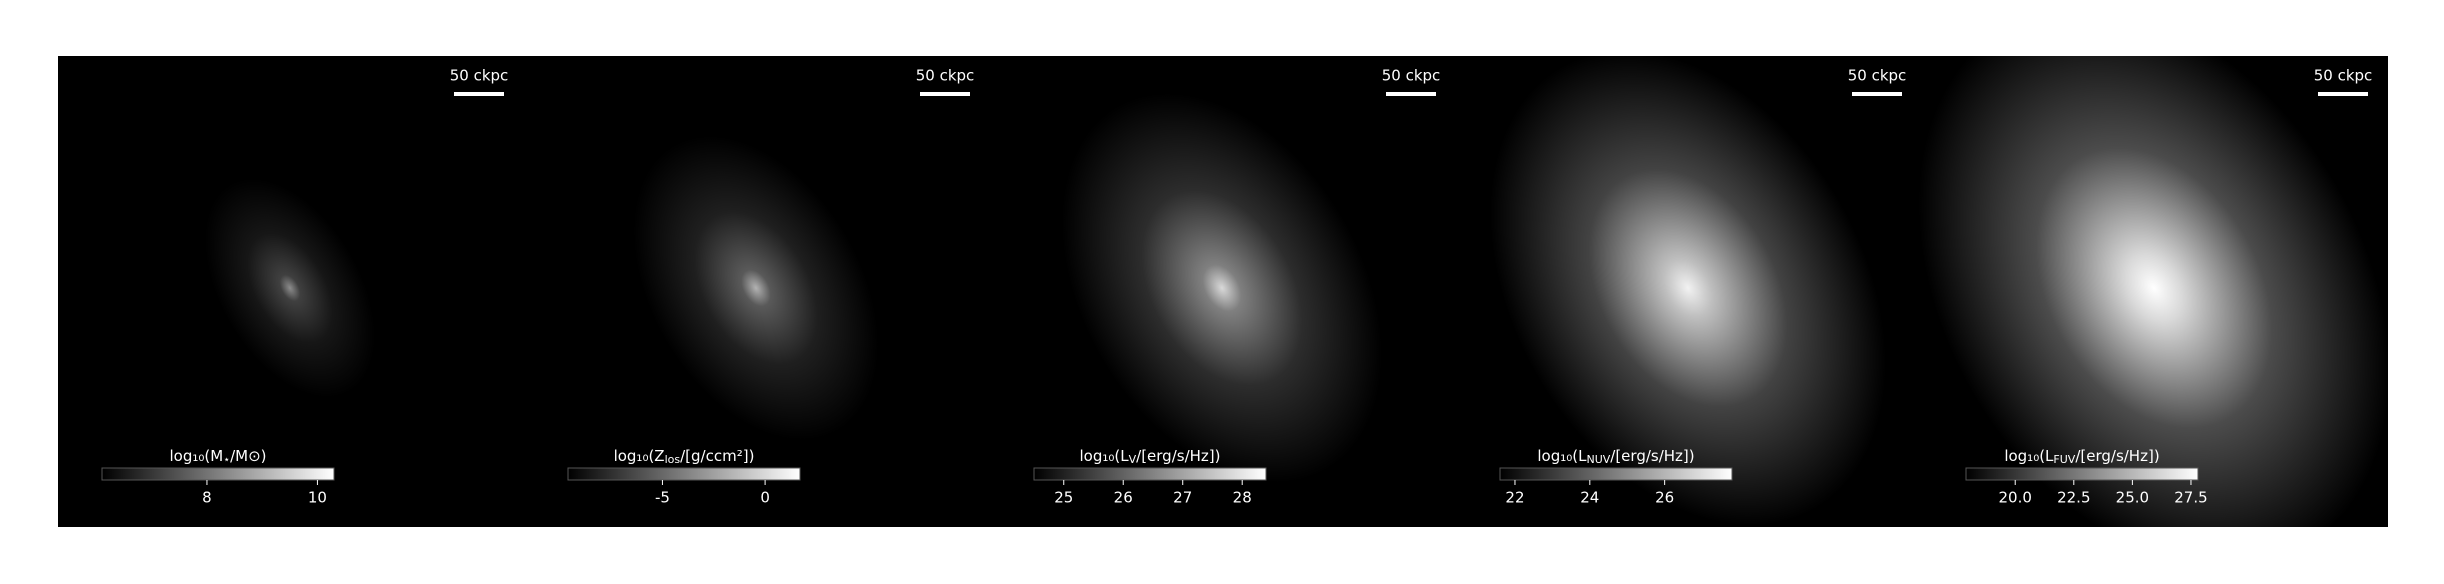  Describe the element at coordinates (1242, 498) in the screenshot. I see `colorbar-tick-label: 28` at that location.